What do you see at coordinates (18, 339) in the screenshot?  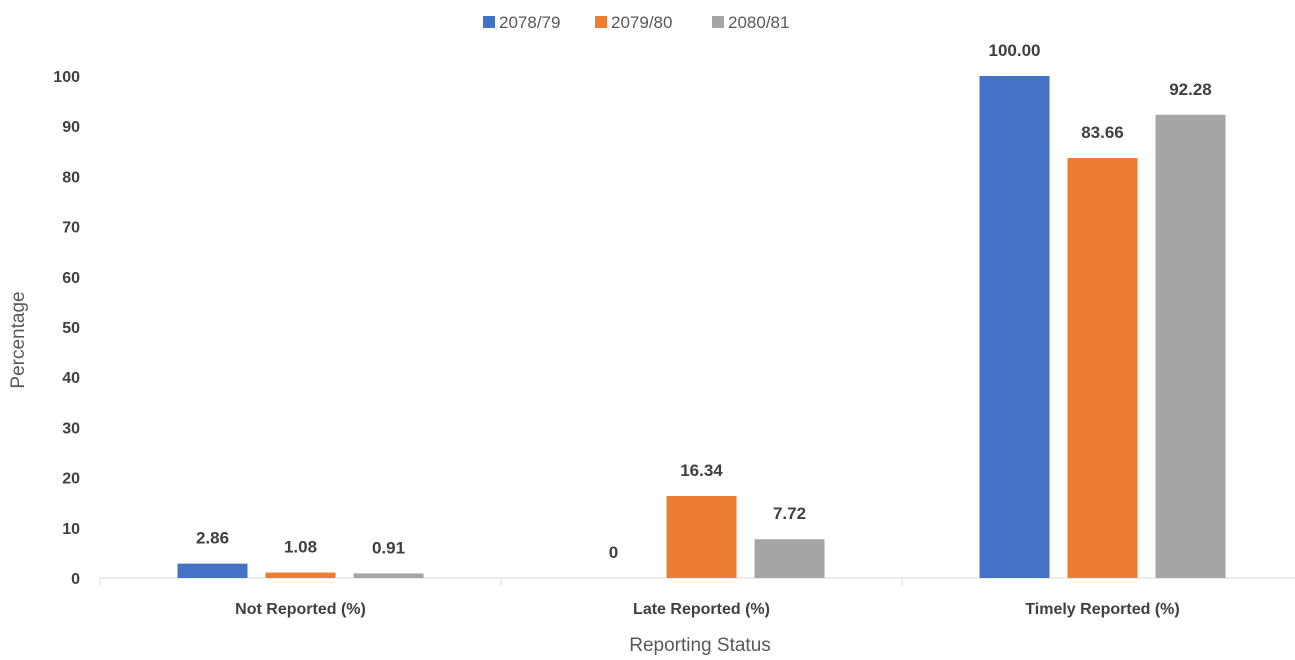 I see `y-axis-title: Percentage` at bounding box center [18, 339].